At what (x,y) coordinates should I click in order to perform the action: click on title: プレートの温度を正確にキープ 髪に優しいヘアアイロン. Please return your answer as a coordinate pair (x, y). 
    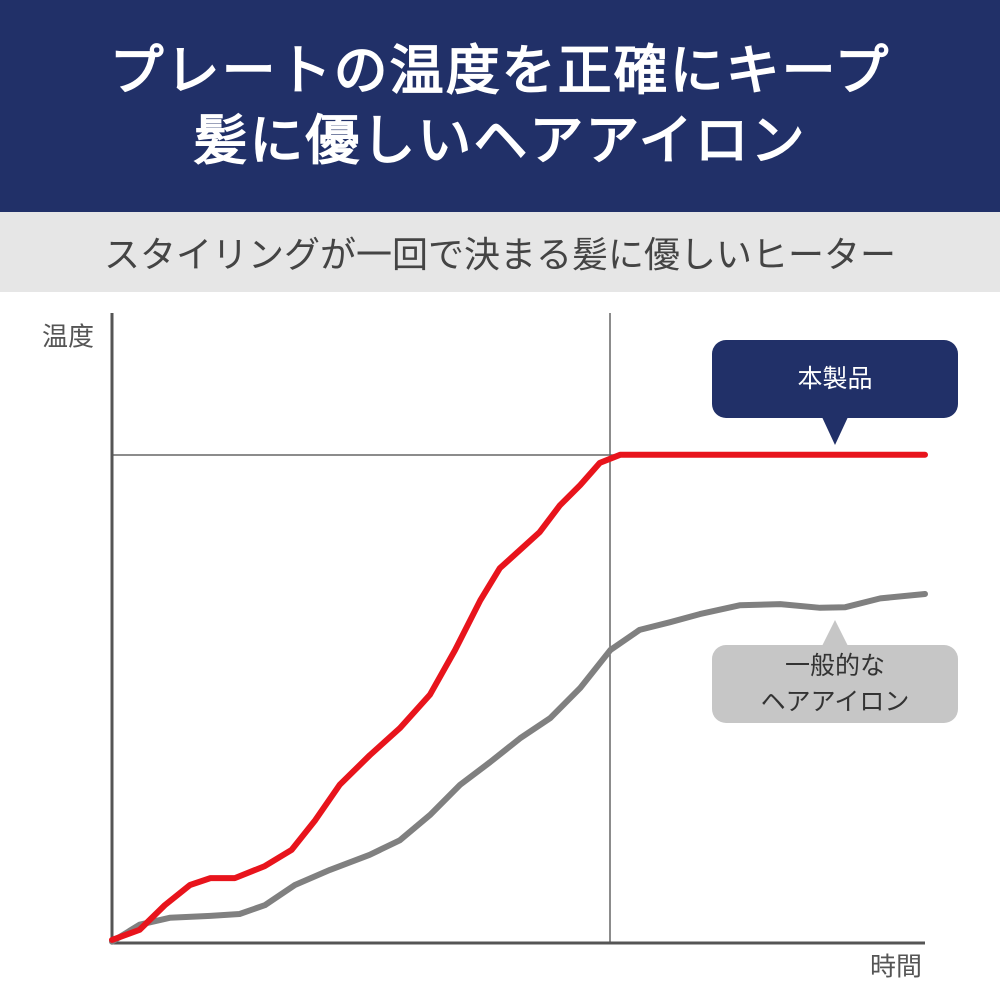
    Looking at the image, I should click on (500, 105).